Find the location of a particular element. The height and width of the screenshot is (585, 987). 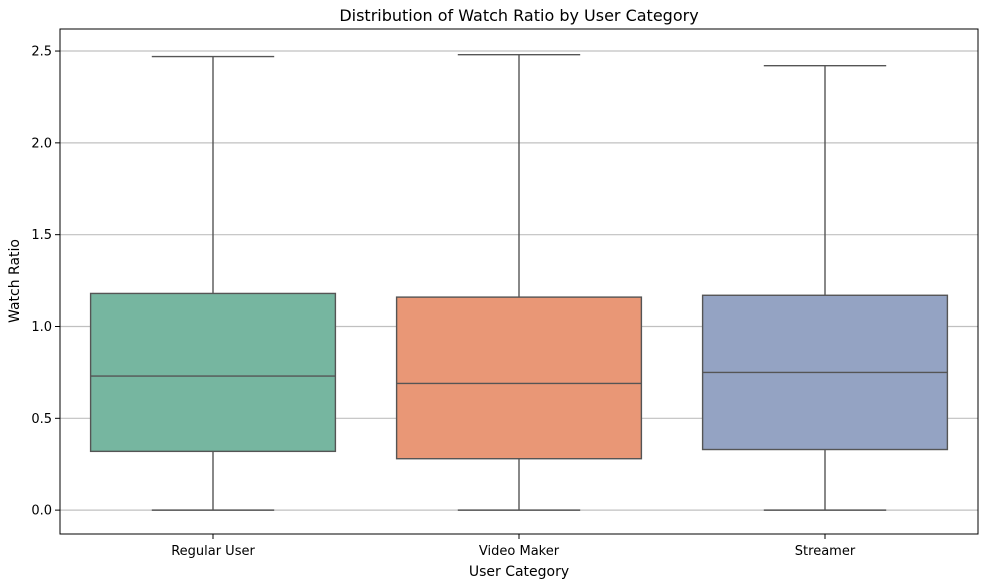

x-tick-label: Streamer is located at coordinates (825, 551).